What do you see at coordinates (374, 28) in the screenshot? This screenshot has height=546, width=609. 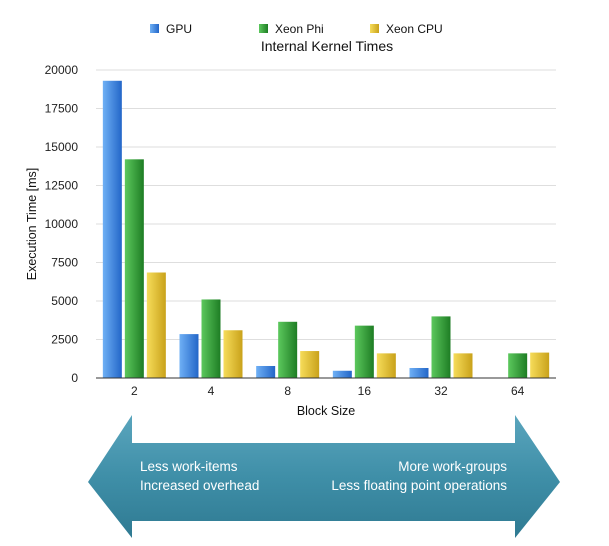 I see `legend-swatch-xeon-cpu` at bounding box center [374, 28].